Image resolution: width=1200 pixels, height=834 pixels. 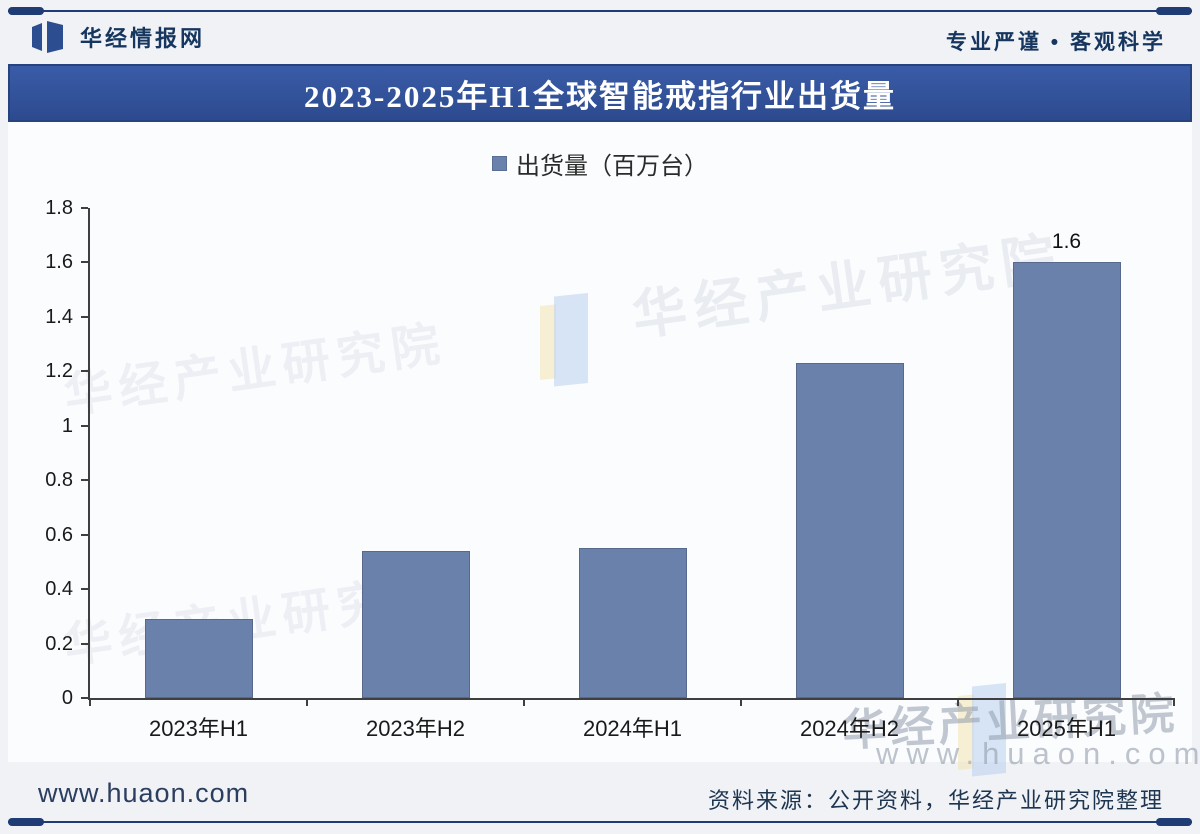 What do you see at coordinates (1174, 11) in the screenshot?
I see `top-rule-right-dash` at bounding box center [1174, 11].